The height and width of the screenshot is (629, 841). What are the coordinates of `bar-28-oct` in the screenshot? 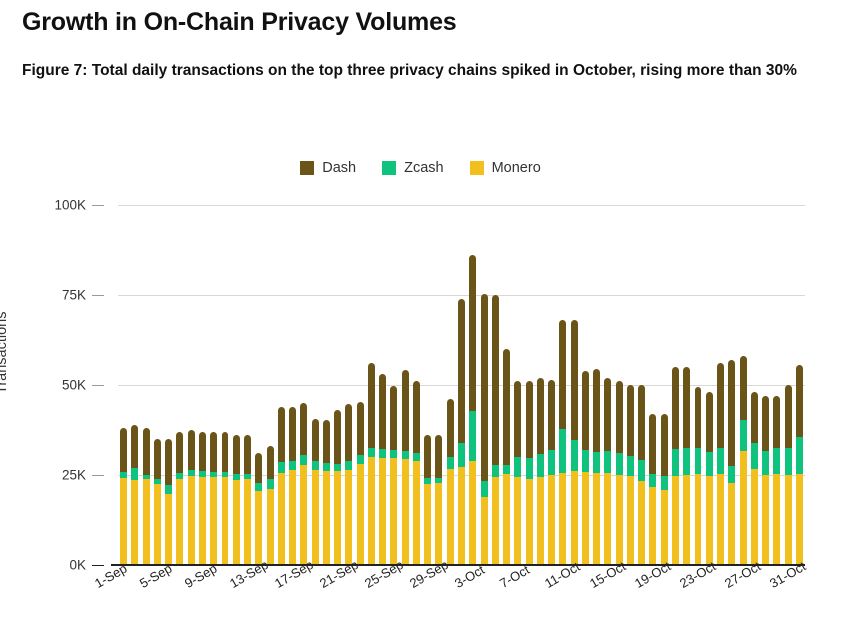 It's located at (766, 480).